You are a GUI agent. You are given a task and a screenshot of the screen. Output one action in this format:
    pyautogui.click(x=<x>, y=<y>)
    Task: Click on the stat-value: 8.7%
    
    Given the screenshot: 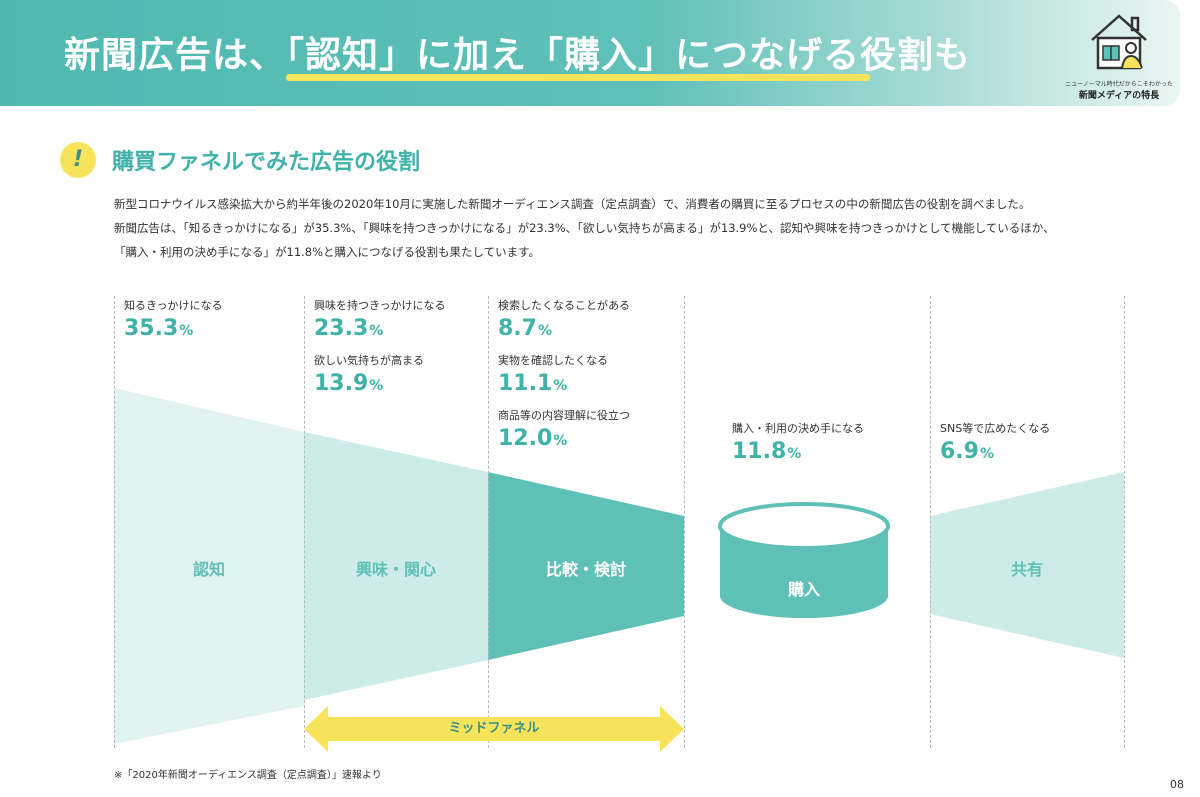 What is the action you would take?
    pyautogui.click(x=525, y=328)
    